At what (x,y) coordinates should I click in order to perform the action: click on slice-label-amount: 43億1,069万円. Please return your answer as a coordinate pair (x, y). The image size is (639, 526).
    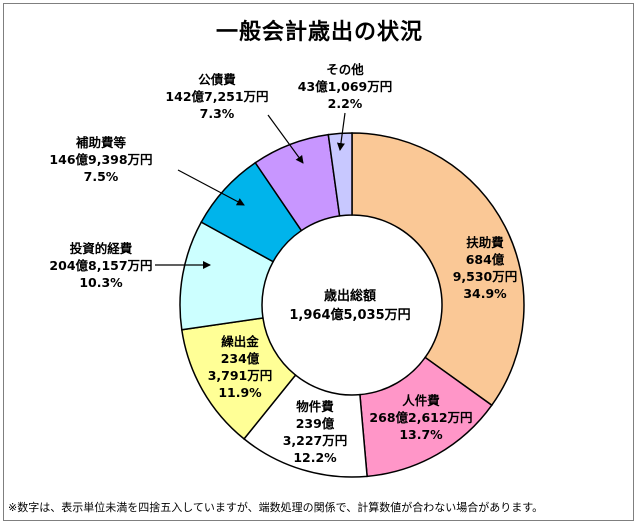
    Looking at the image, I should click on (345, 86).